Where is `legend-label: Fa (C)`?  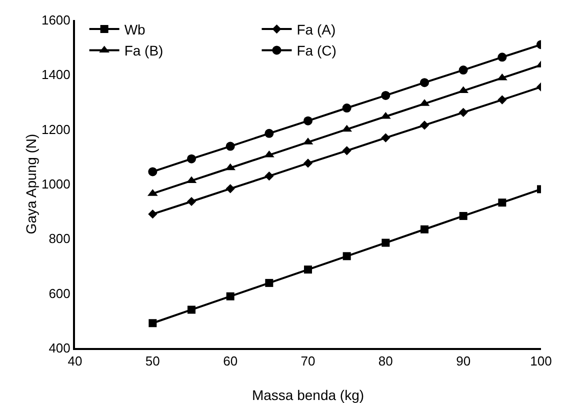 legend-label: Fa (C) is located at coordinates (316, 50).